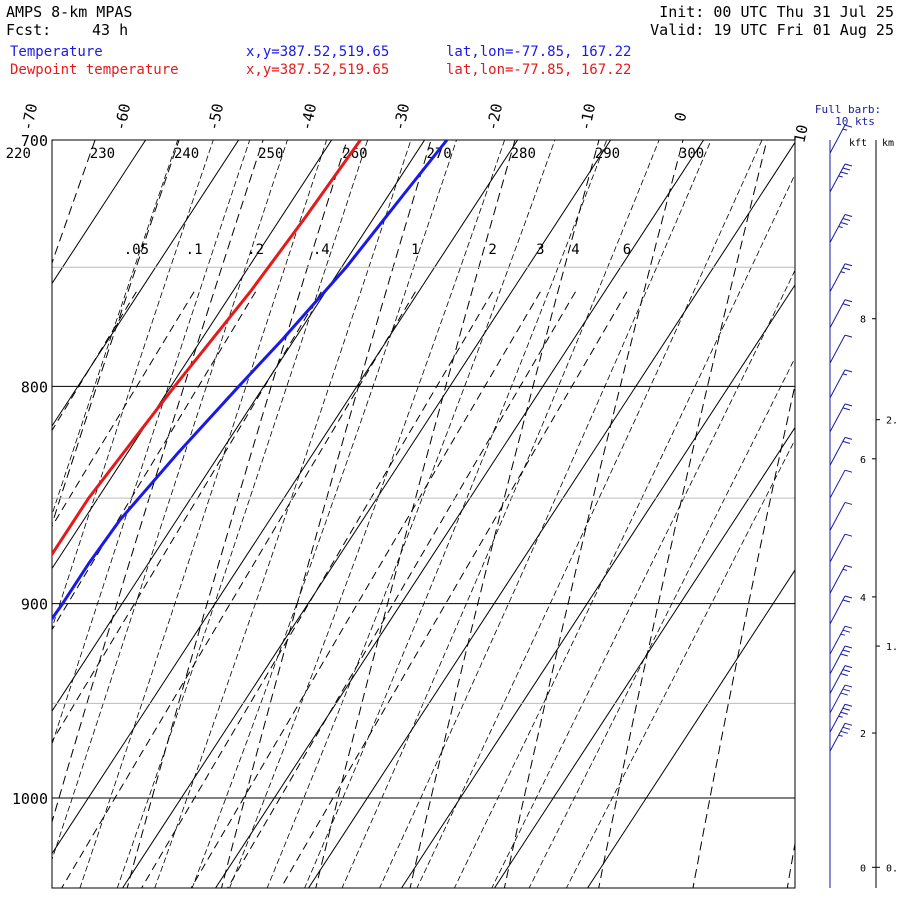  I want to click on isotherm-line, so click(146, 283).